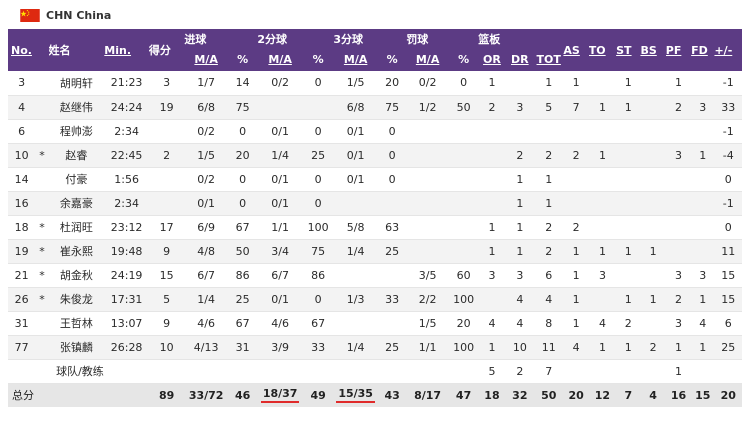  Describe the element at coordinates (520, 83) in the screenshot. I see `player-dr` at that location.